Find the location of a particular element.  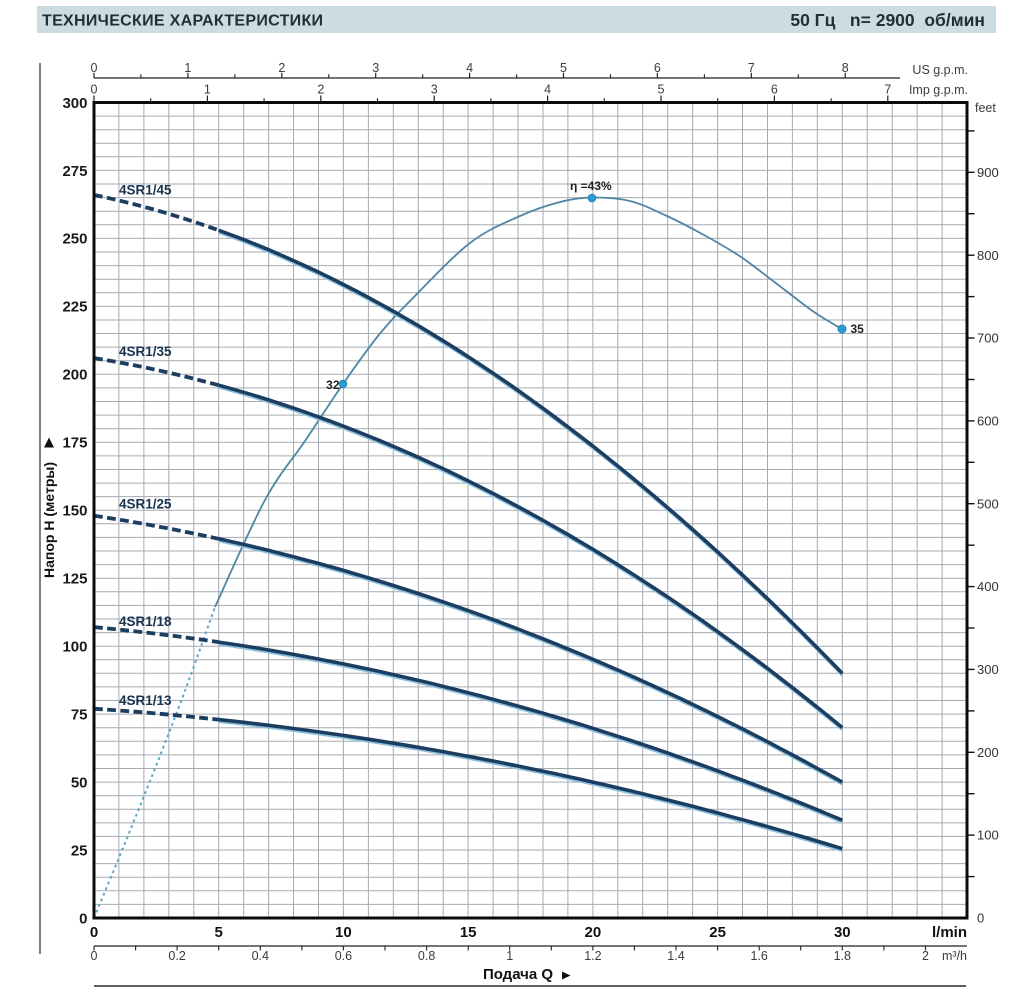

svg-text: 125 is located at coordinates (74, 579).